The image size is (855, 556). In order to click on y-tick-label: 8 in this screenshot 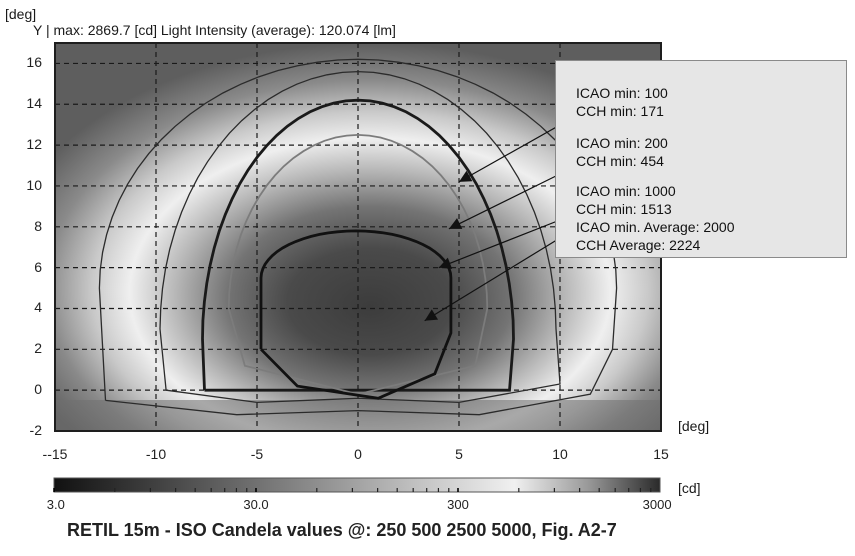, I will do `click(38, 225)`.